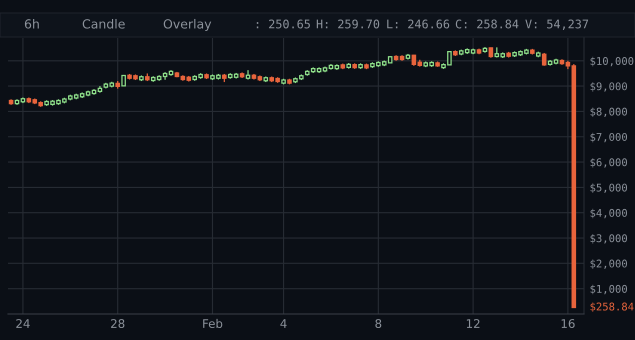 Image resolution: width=635 pixels, height=340 pixels. I want to click on y-tick-label: $9,000, so click(608, 87).